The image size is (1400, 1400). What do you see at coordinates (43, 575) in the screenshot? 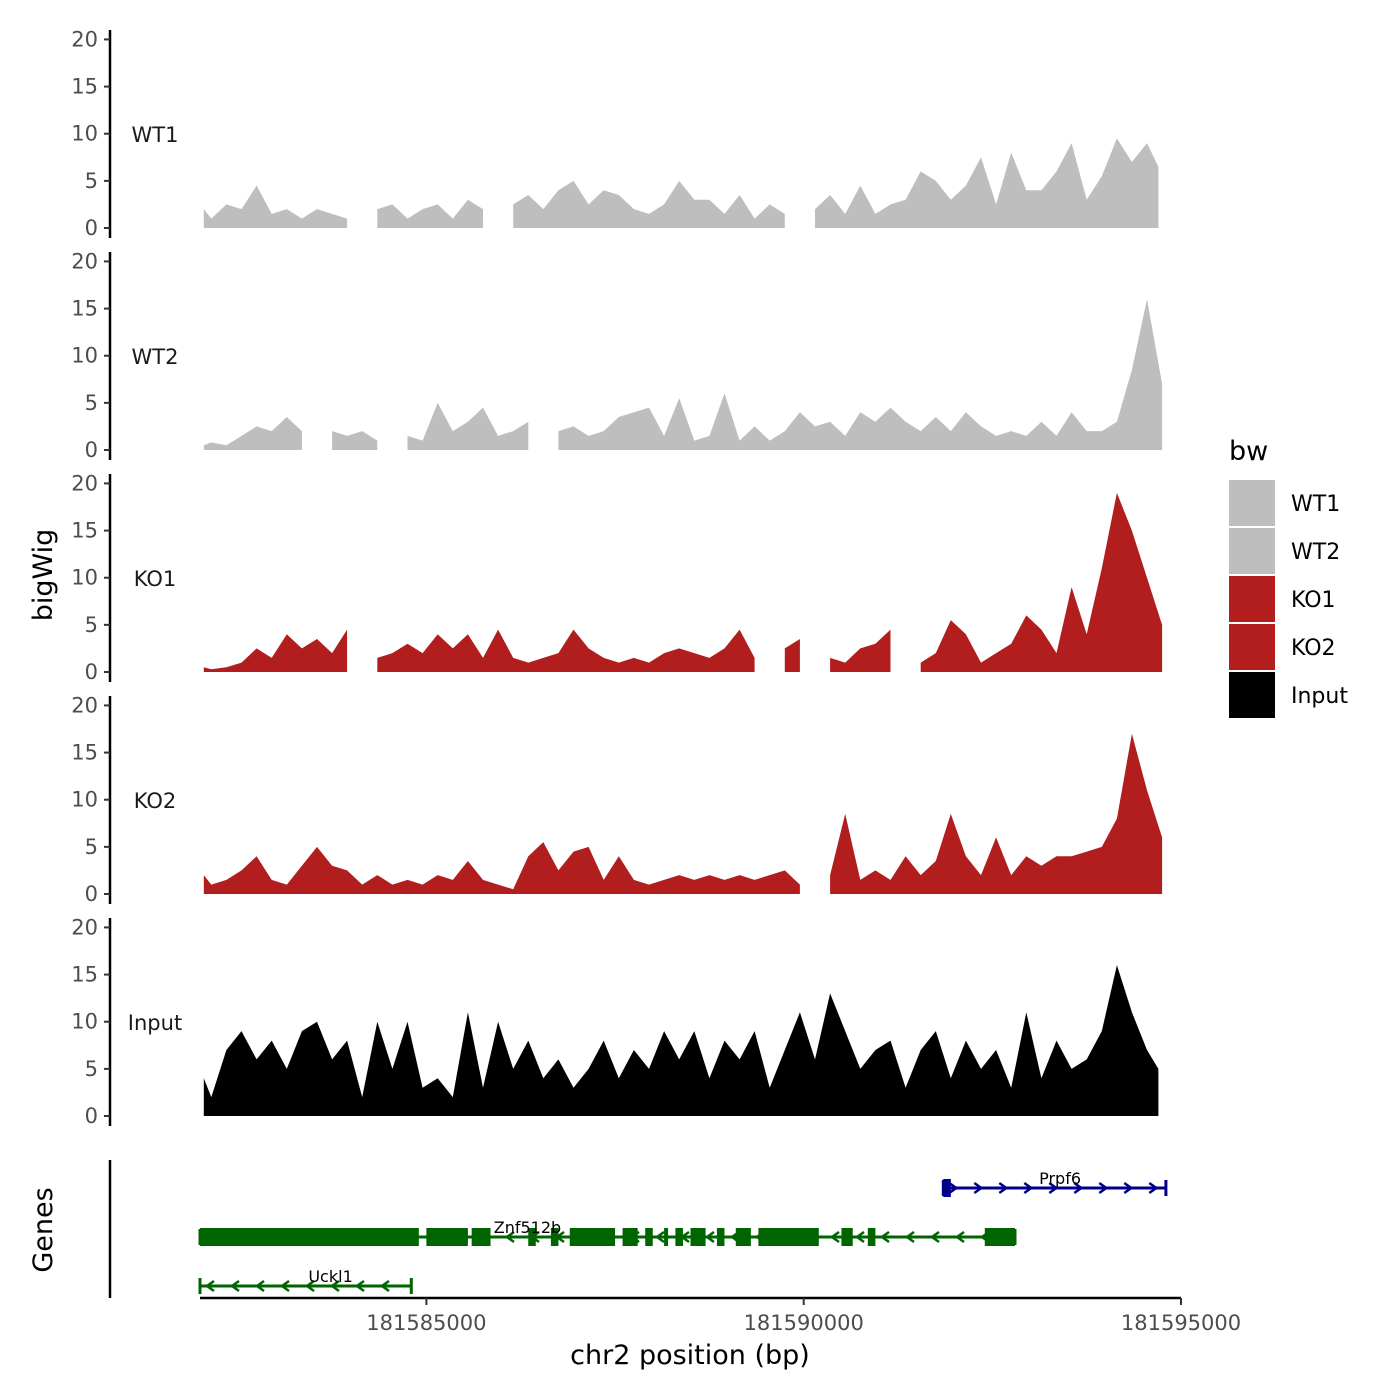
I see `y-axis-title: bigWig` at bounding box center [43, 575].